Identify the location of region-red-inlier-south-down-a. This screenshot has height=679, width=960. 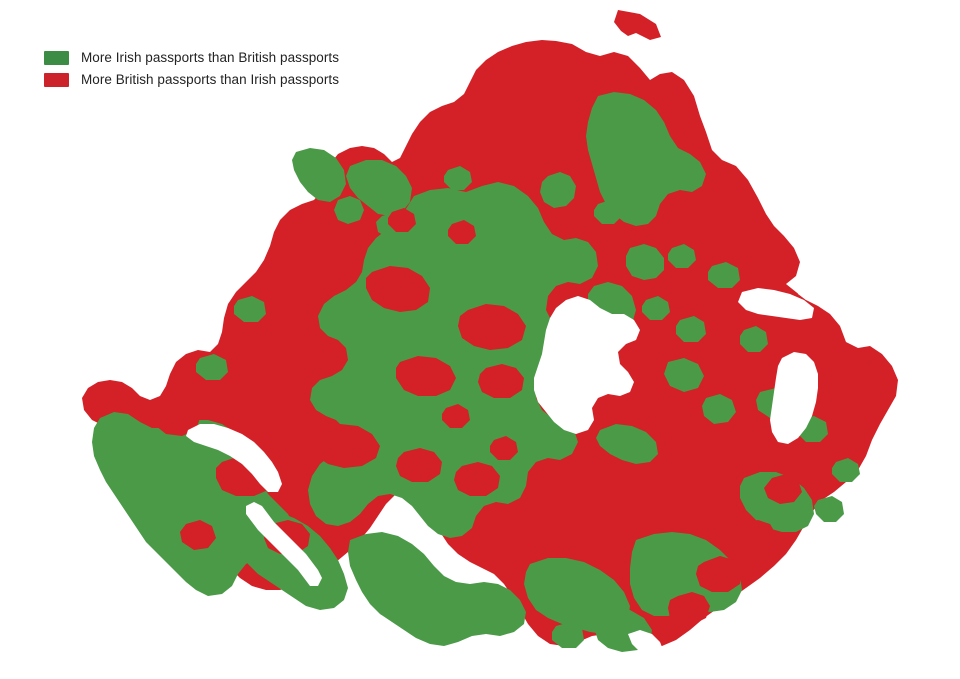
(719, 574).